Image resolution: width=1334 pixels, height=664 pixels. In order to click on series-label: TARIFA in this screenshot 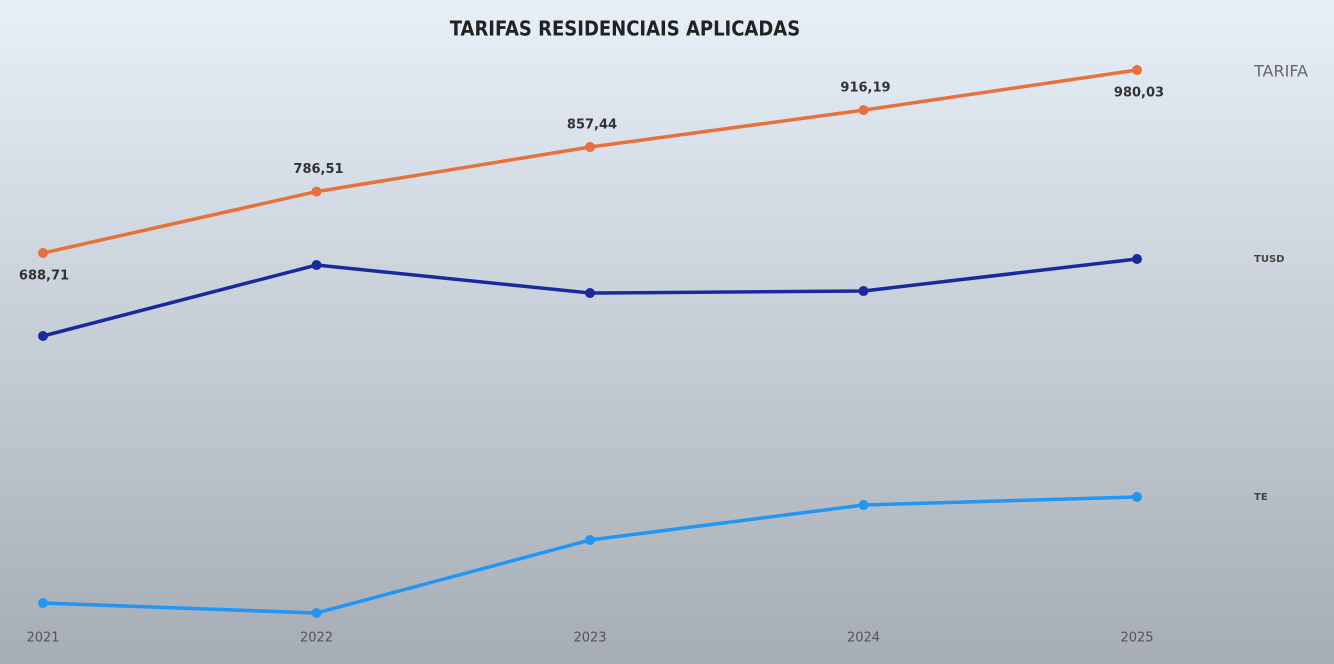, I will do `click(1280, 71)`.